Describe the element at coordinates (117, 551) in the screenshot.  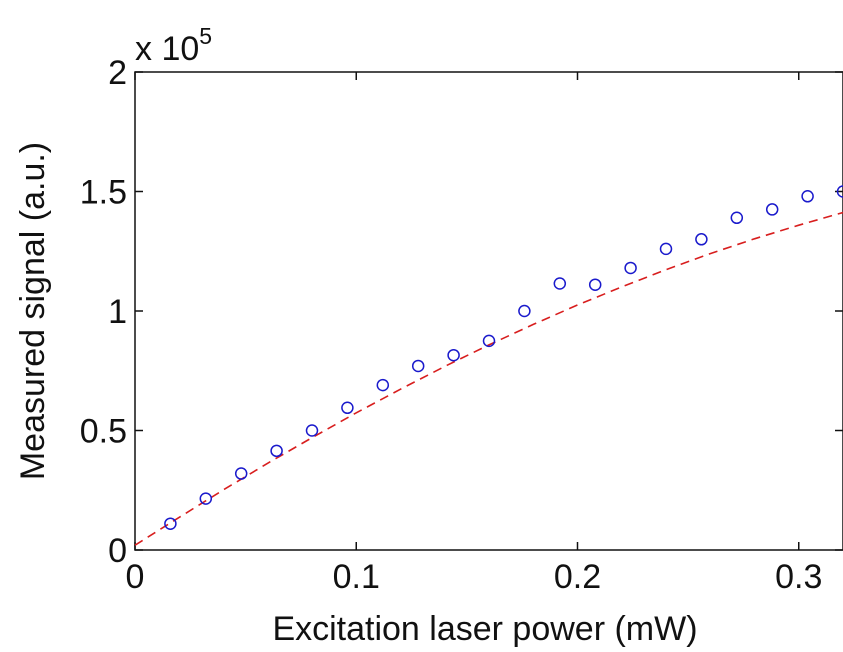
I see `y-tick-label: 0` at that location.